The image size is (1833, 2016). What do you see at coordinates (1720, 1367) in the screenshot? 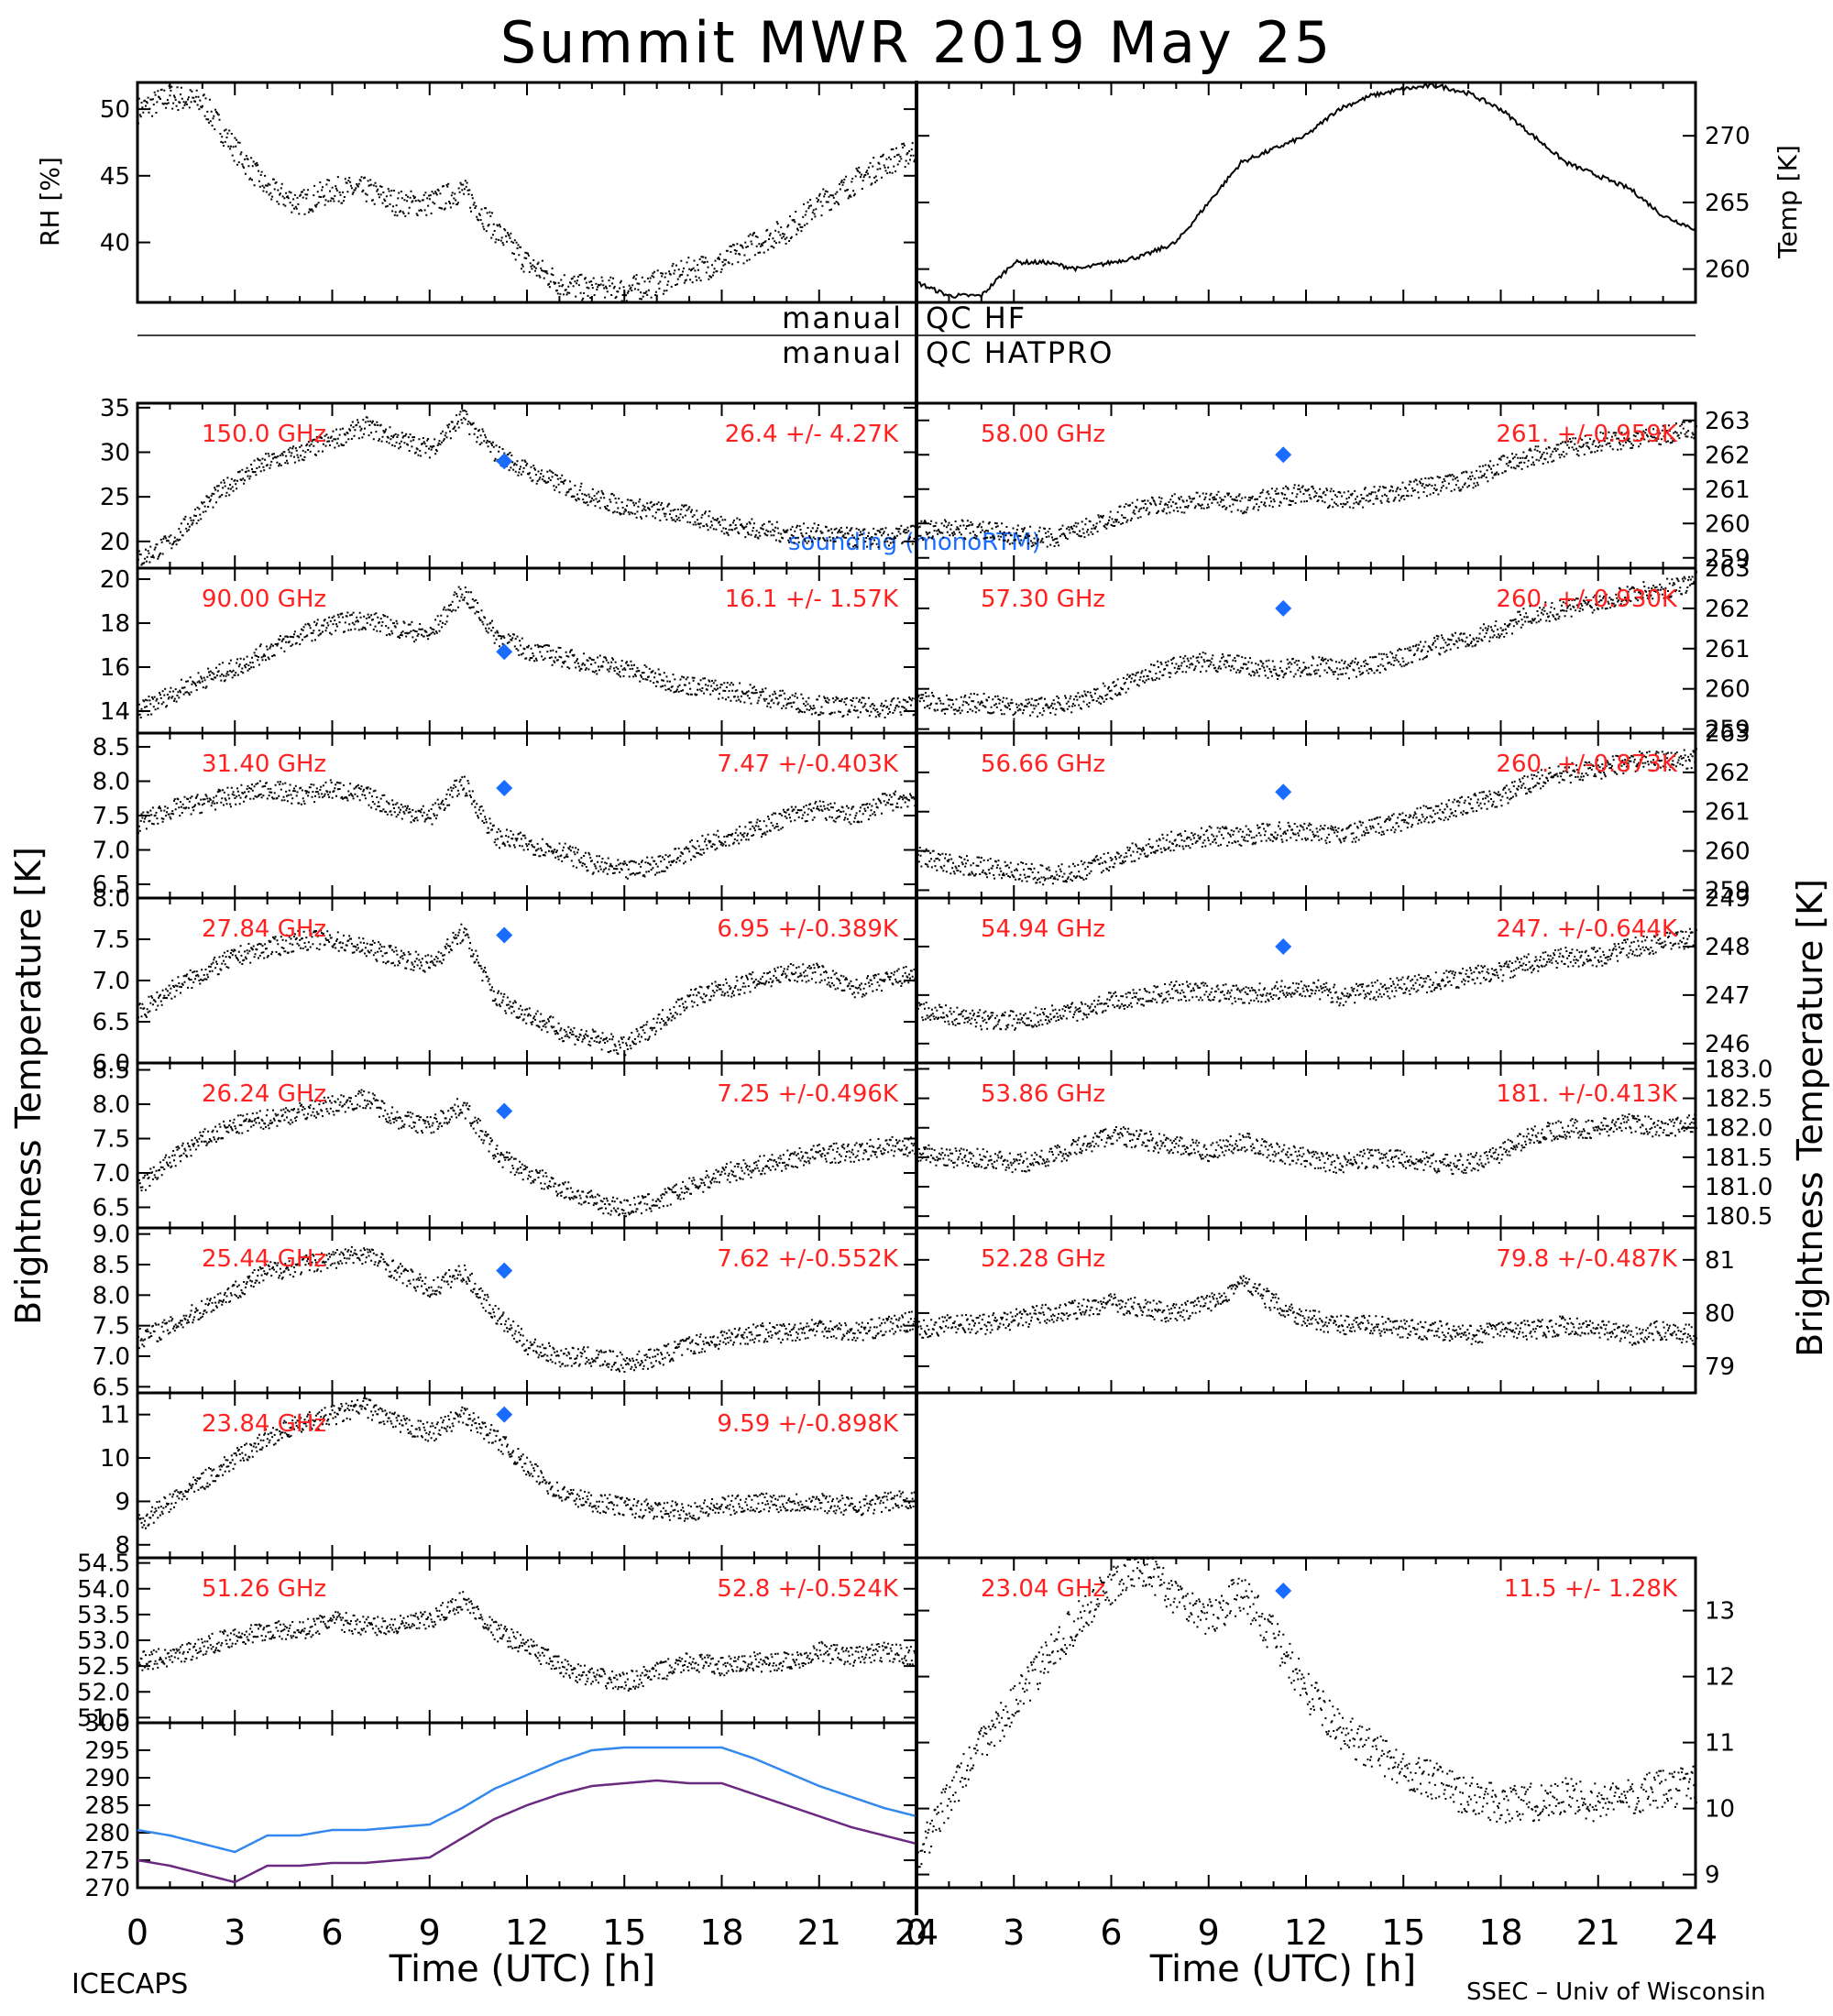
I see `y-tick-label: 79` at bounding box center [1720, 1367].